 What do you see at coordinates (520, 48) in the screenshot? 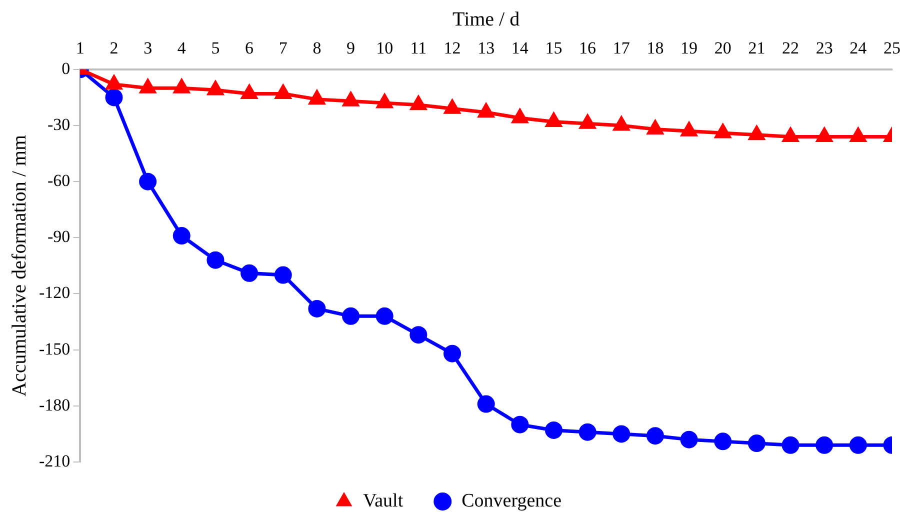
I see `x-tick-label: 14` at bounding box center [520, 48].